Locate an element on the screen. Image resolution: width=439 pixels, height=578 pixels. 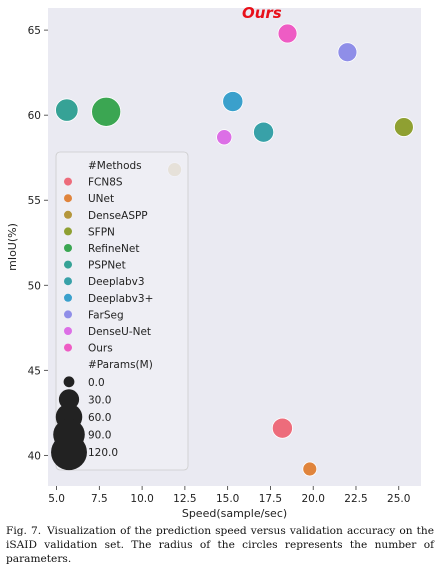
point-fcn8s is located at coordinates (282, 428).